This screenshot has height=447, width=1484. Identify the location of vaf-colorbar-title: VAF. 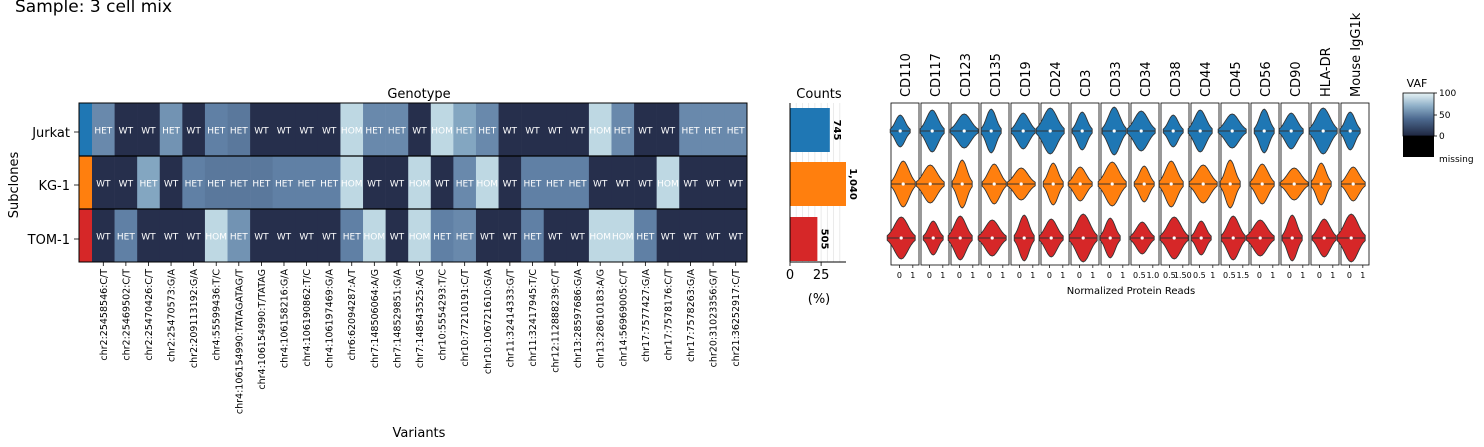
(1417, 83).